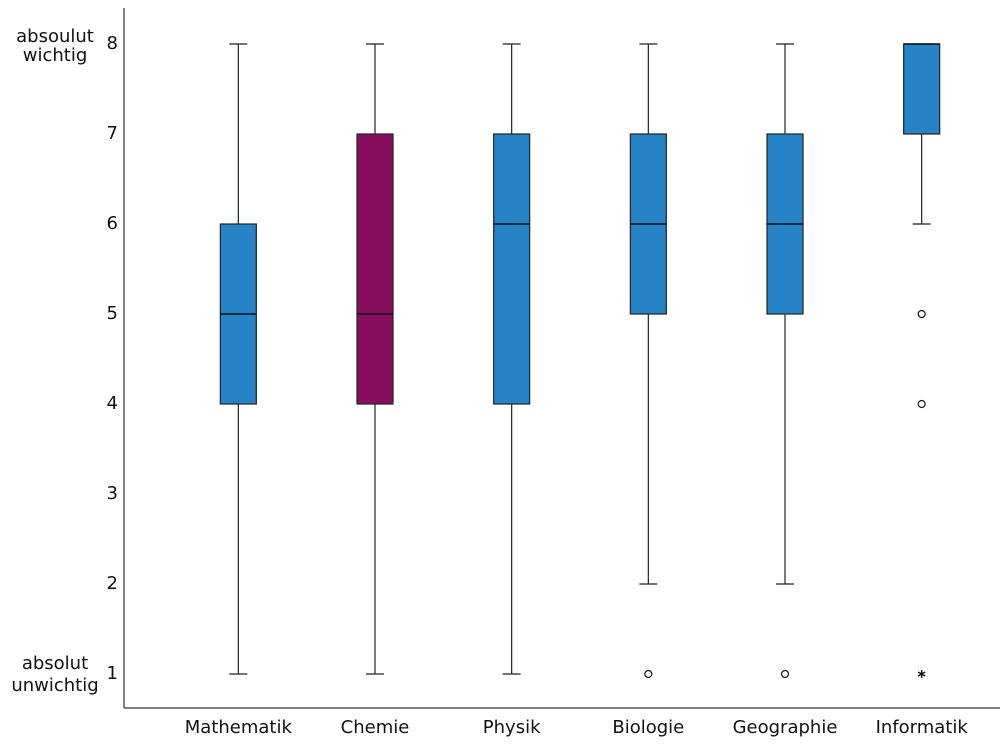 Image resolution: width=1000 pixels, height=756 pixels. I want to click on x-tick-label: Geographie, so click(785, 727).